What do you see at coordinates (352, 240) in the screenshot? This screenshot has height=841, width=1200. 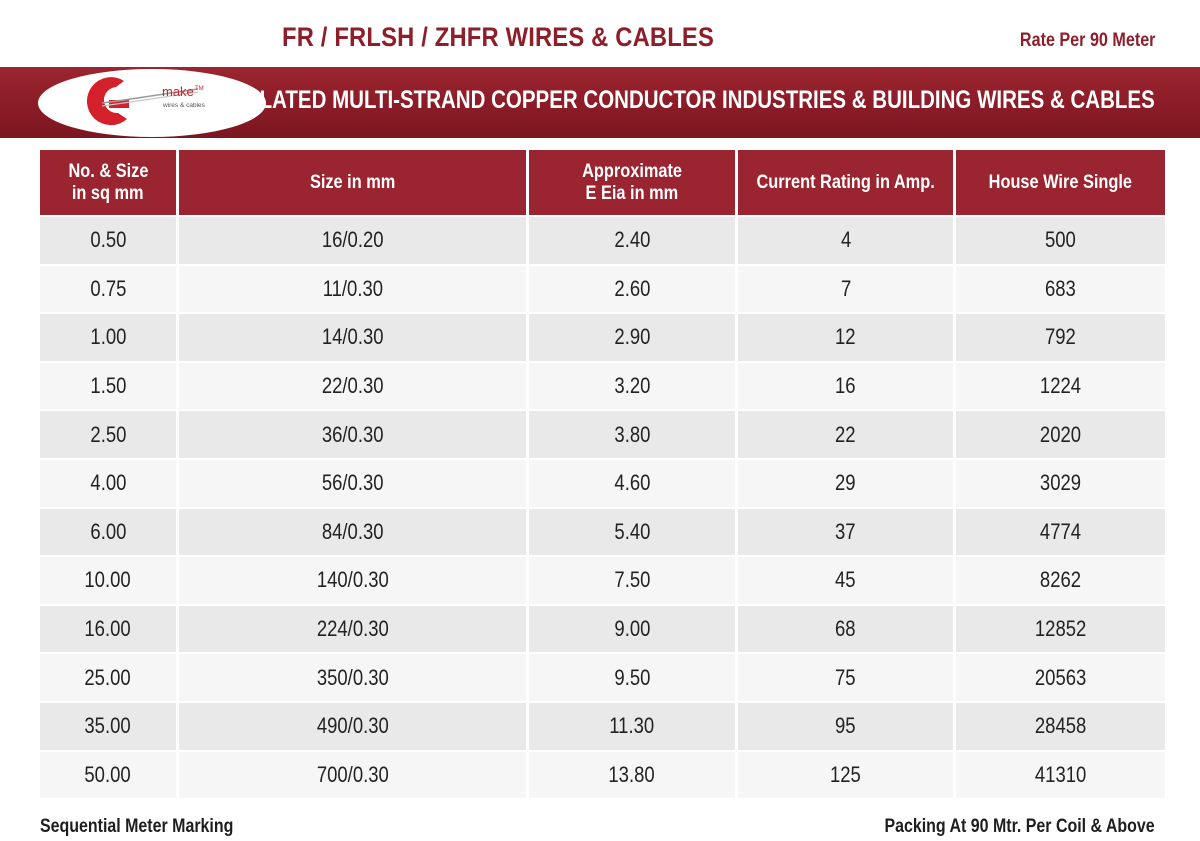 I see `cell-size-mm: 16/0.20` at bounding box center [352, 240].